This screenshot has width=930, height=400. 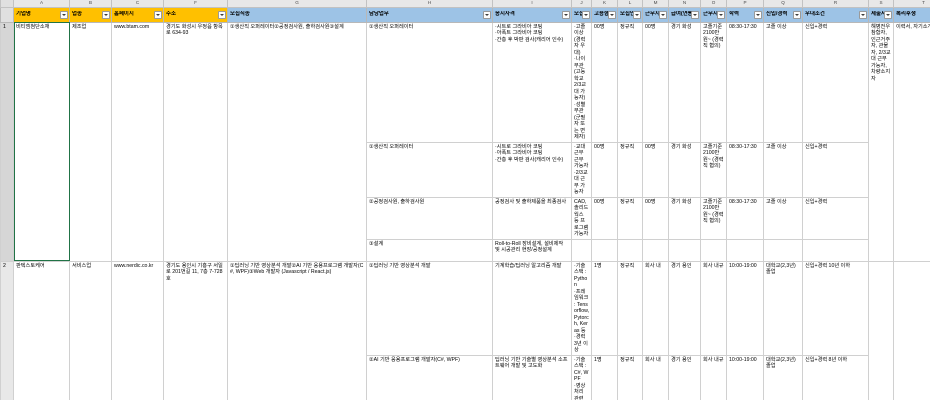 What do you see at coordinates (581, 250) in the screenshot?
I see `job-qualification` at bounding box center [581, 250].